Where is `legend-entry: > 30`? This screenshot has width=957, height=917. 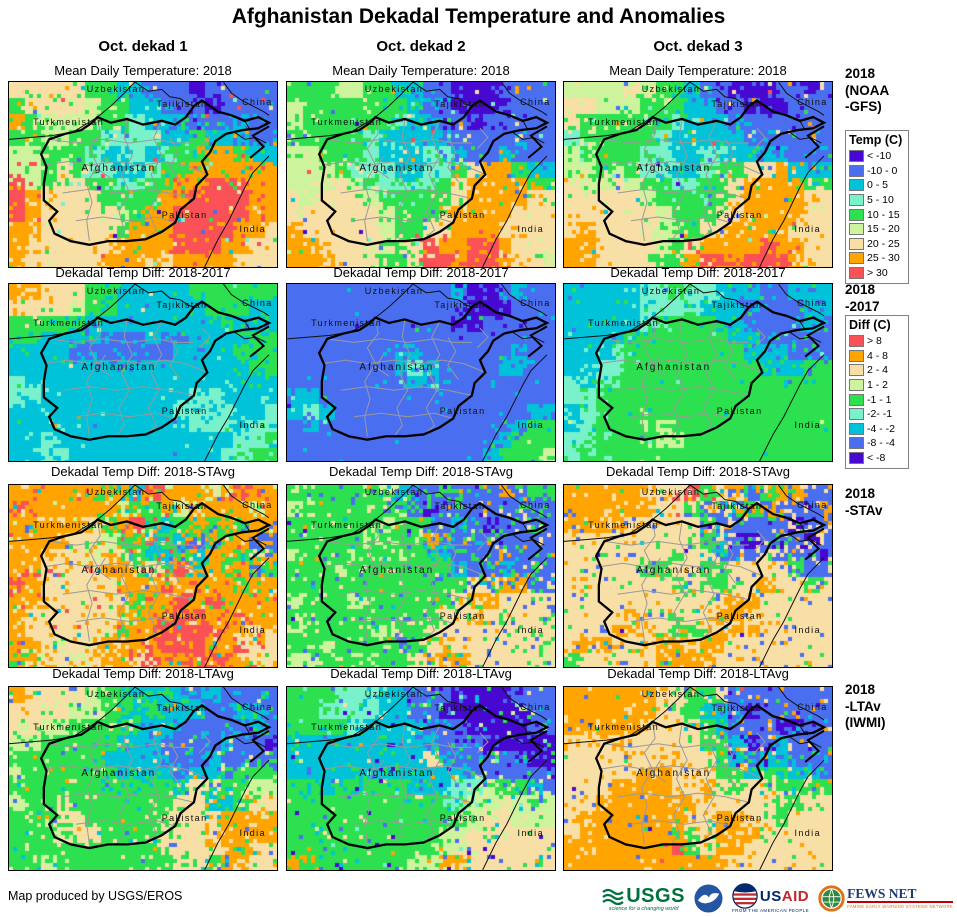 legend-entry: > 30 is located at coordinates (877, 273).